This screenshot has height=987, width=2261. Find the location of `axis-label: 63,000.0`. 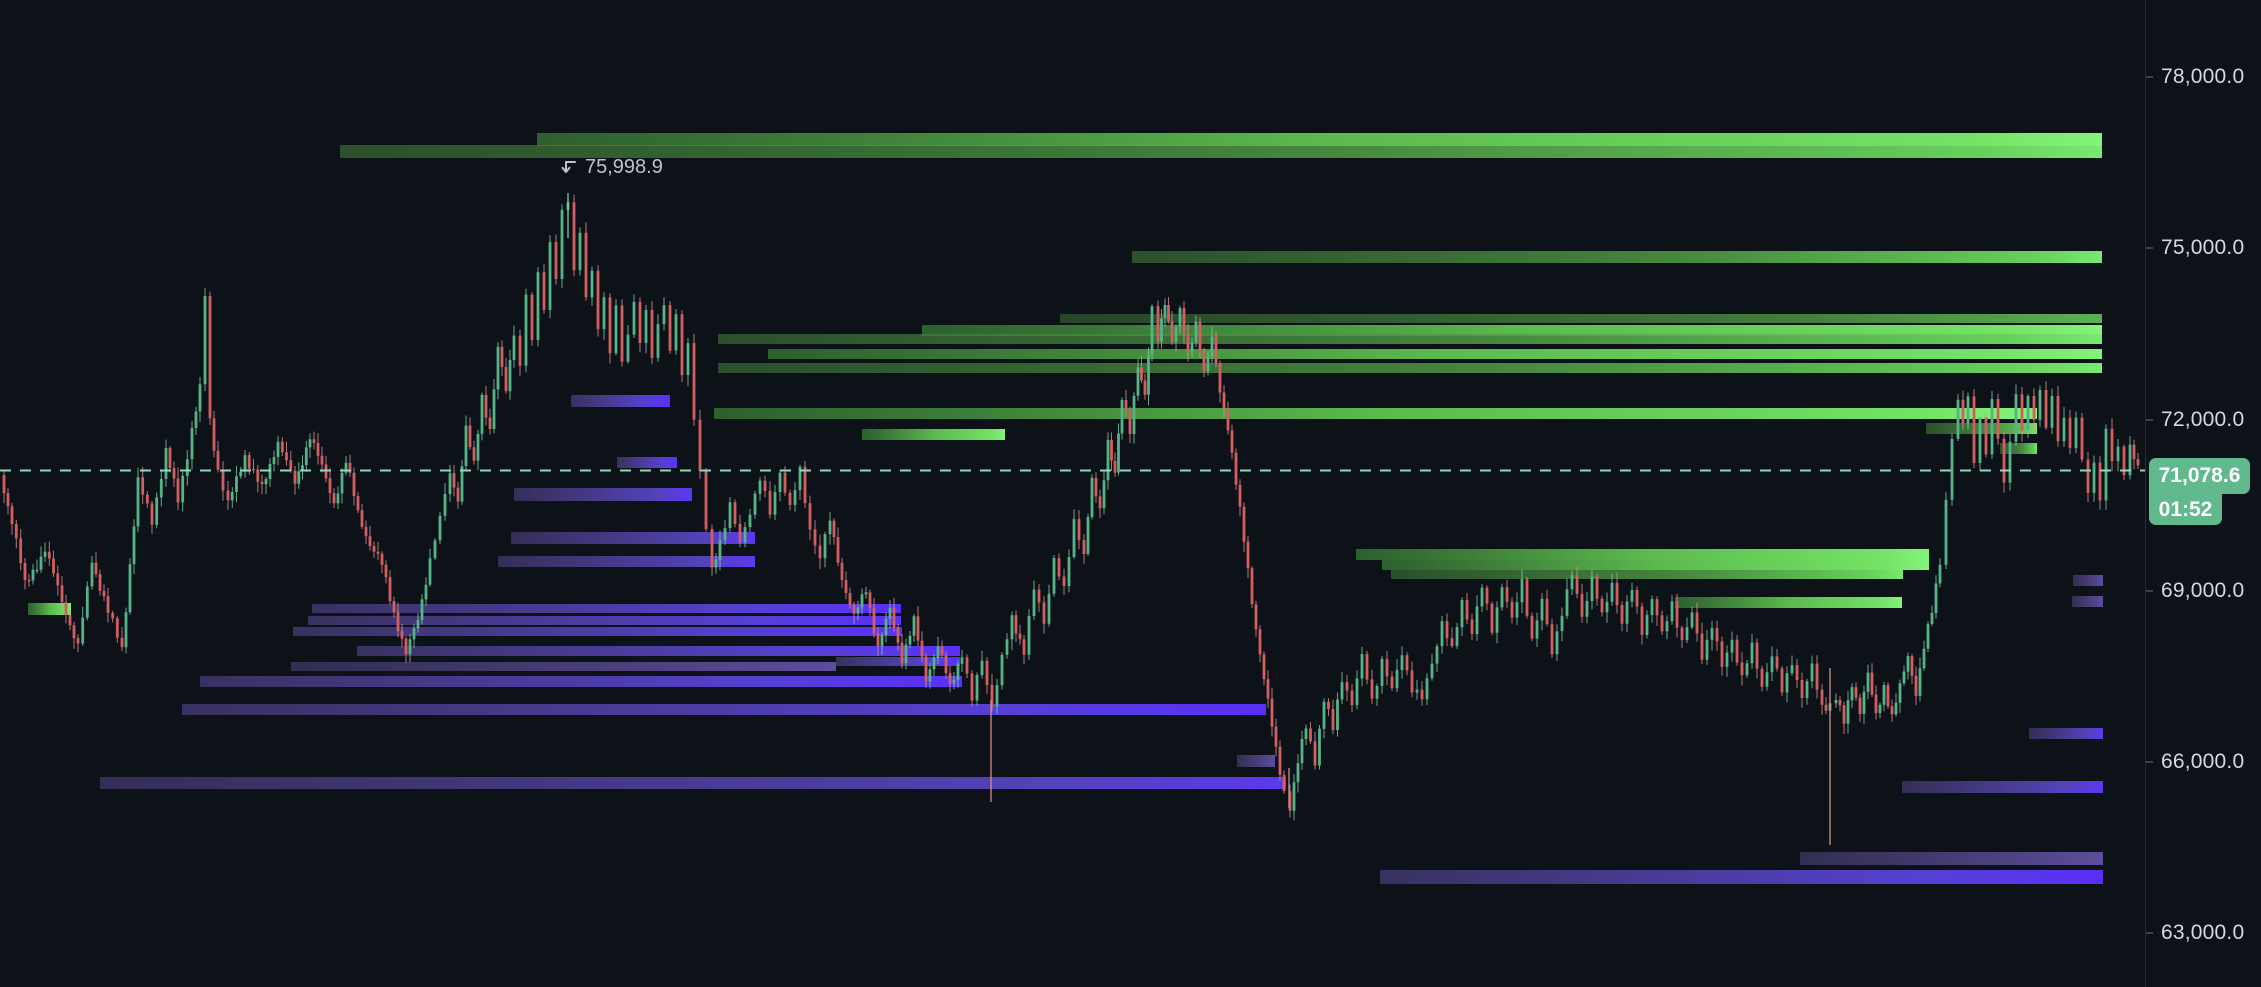

axis-label: 63,000.0 is located at coordinates (2203, 932).